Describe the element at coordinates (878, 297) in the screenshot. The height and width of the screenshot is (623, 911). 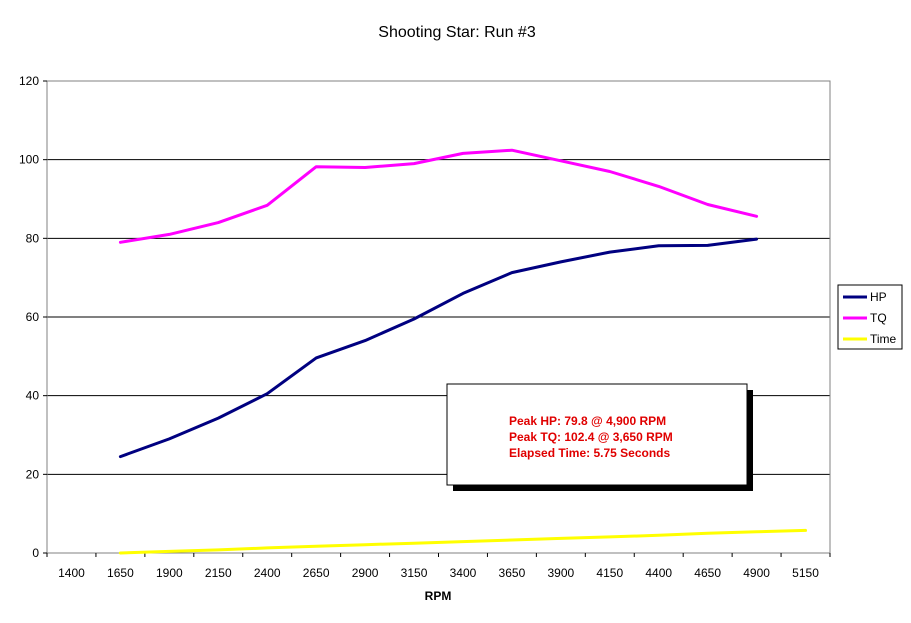
I see `legend-label-hp: HP` at that location.